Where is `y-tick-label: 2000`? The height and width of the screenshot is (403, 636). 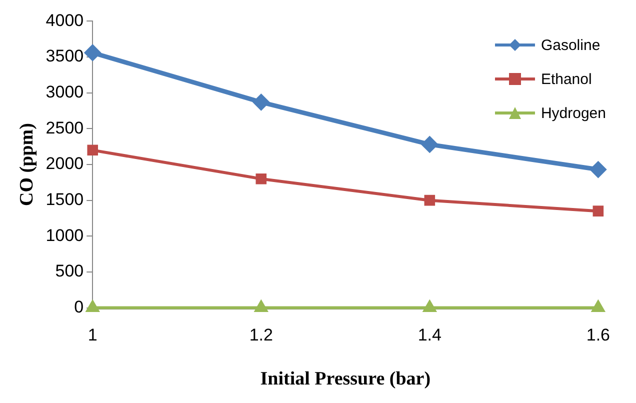
y-tick-label: 2000 is located at coordinates (65, 164).